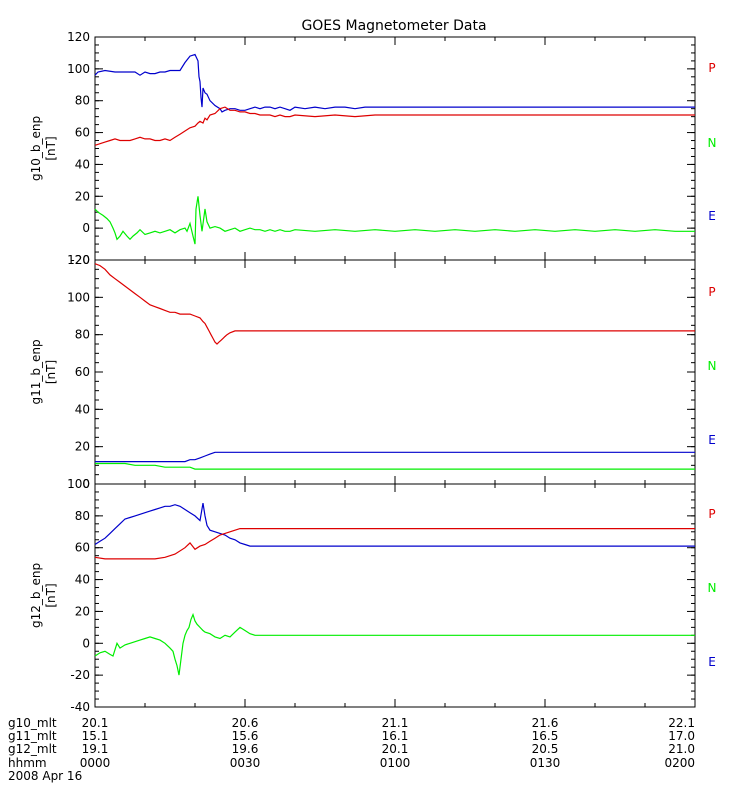  What do you see at coordinates (245, 749) in the screenshot?
I see `x-tick-label-g12_mlt: 19.6` at bounding box center [245, 749].